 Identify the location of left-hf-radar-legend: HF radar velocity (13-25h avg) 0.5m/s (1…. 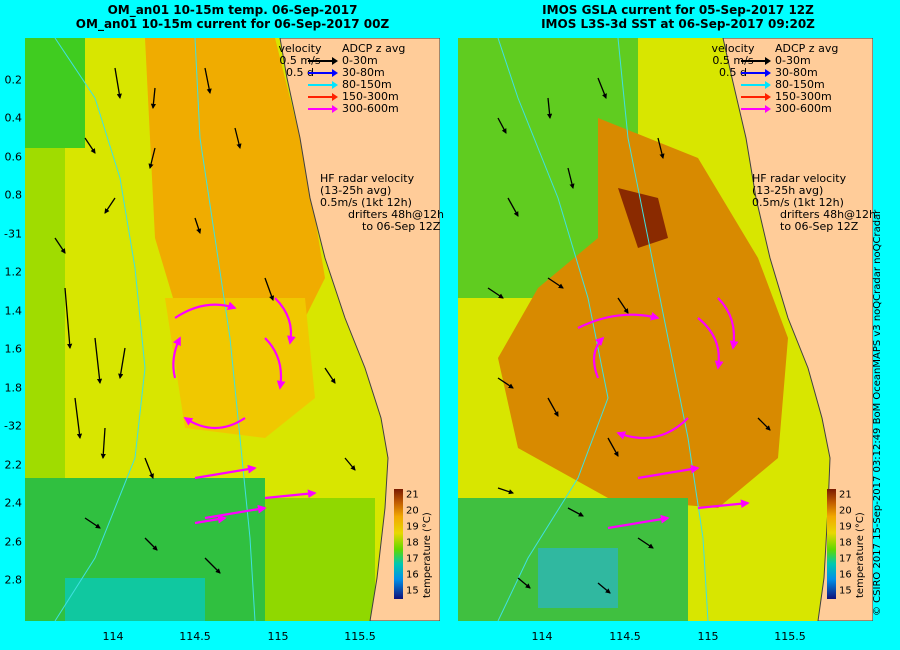
(382, 203).